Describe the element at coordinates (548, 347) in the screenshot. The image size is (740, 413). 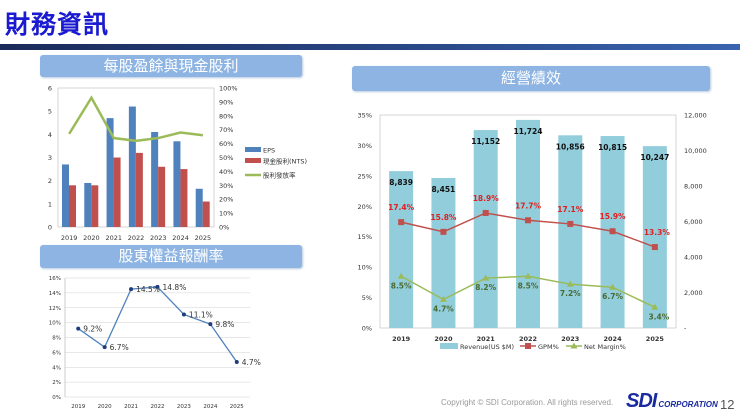
I see `legend-label: GPM%` at that location.